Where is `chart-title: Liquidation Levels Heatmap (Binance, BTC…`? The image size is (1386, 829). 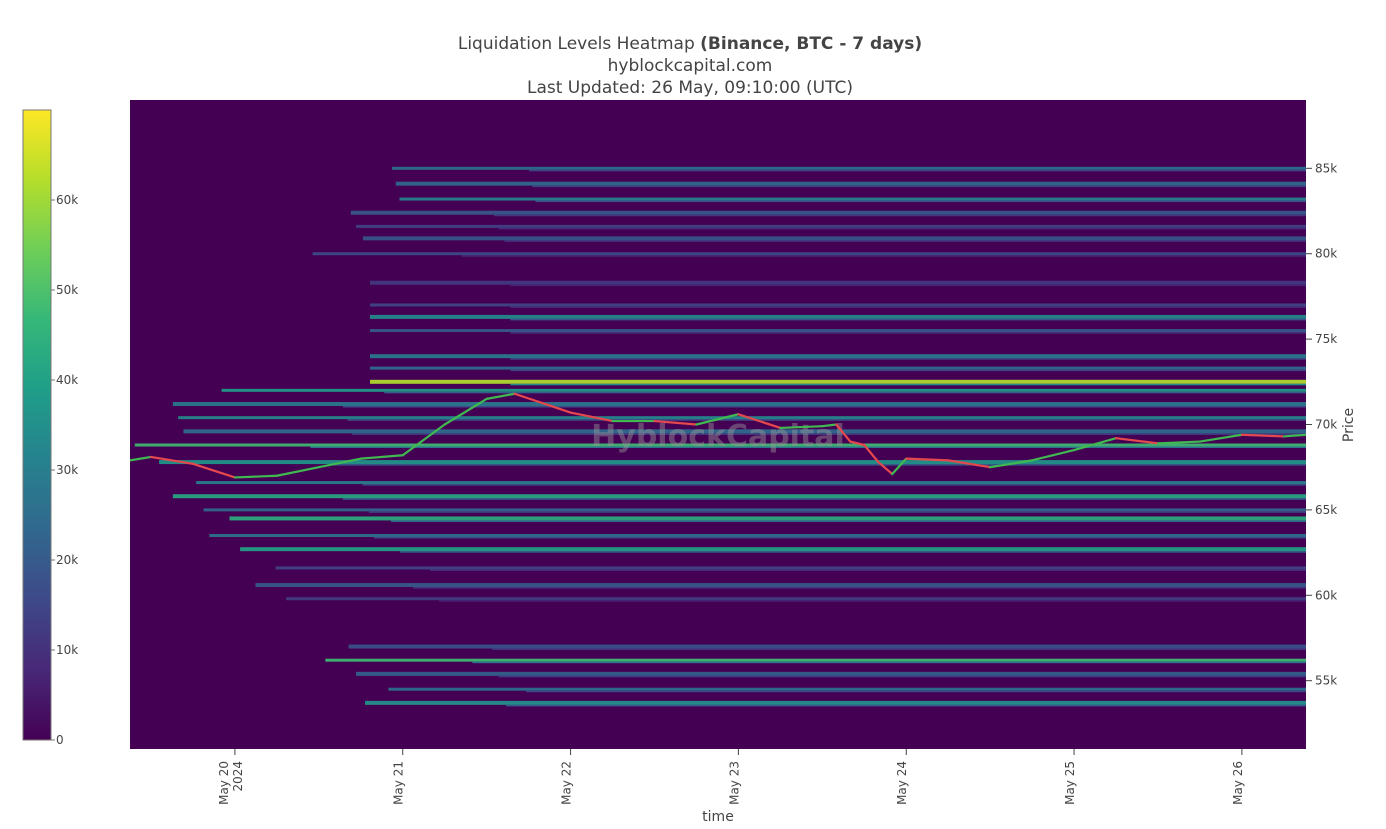
chart-title: Liquidation Levels Heatmap (Binance, BTC… is located at coordinates (690, 44).